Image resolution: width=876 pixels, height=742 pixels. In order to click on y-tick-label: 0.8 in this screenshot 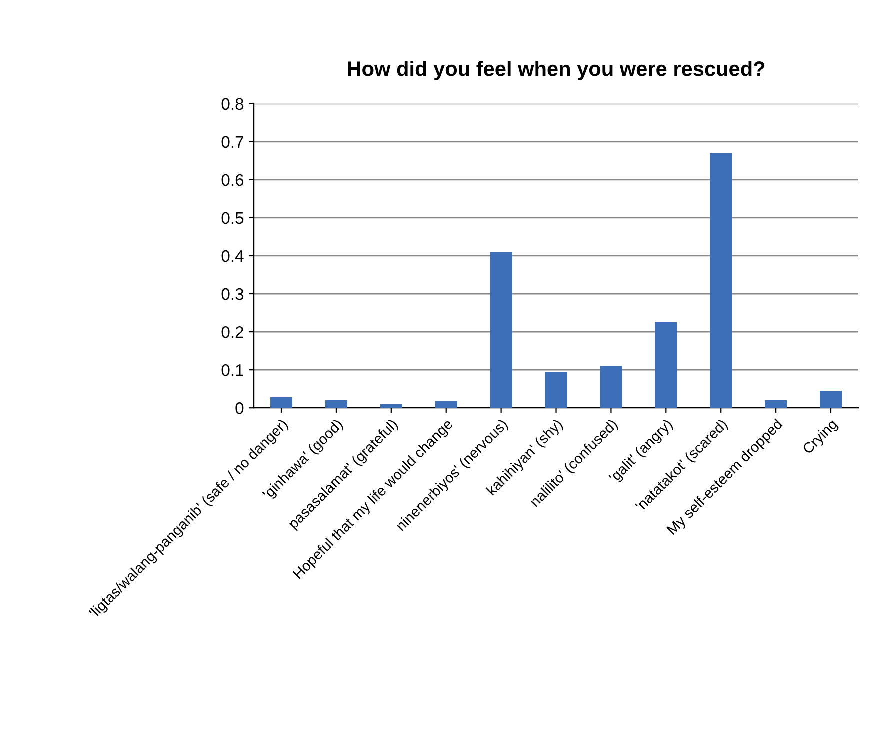, I will do `click(233, 104)`.